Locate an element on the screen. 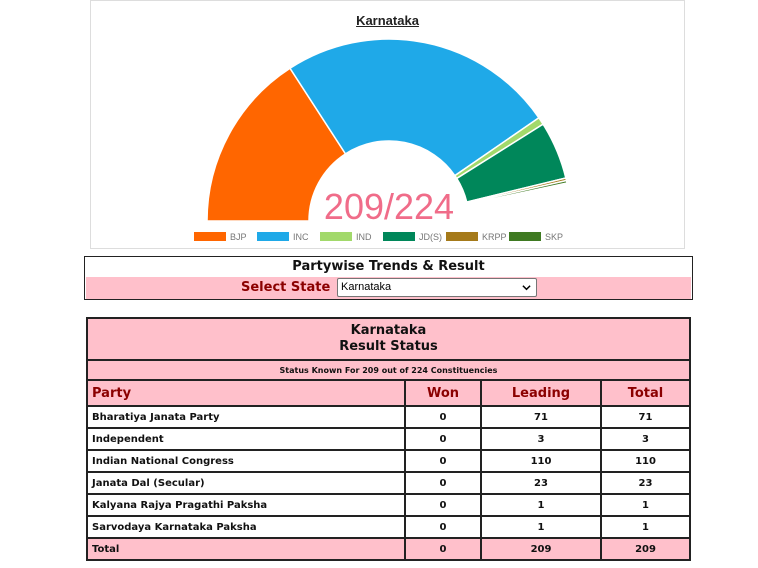 This screenshot has height=568, width=758. party-name: Independent is located at coordinates (246, 439).